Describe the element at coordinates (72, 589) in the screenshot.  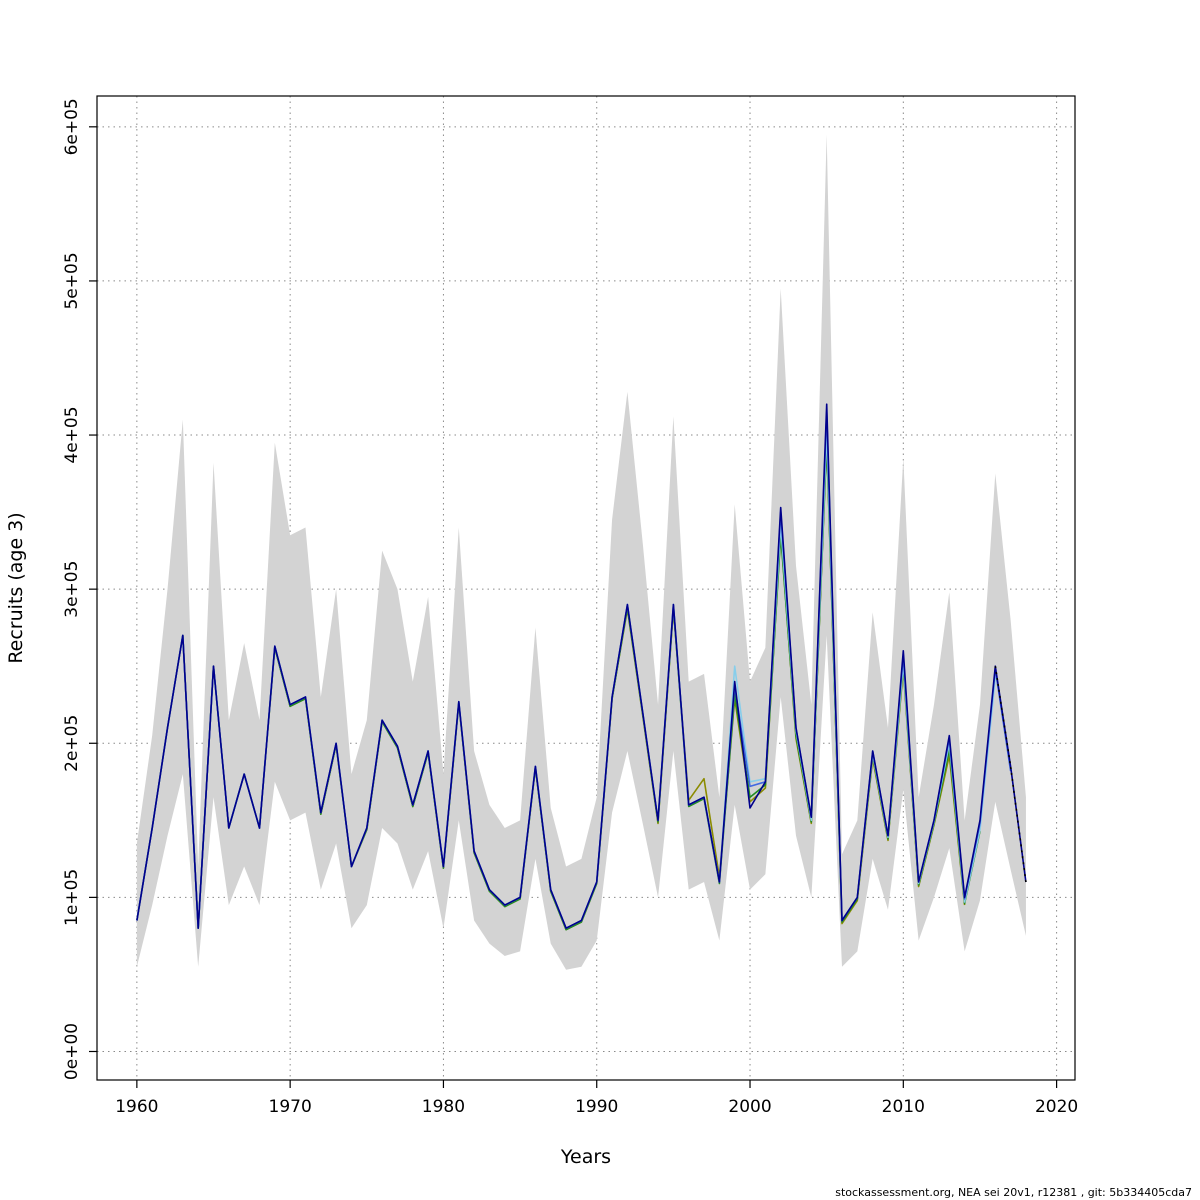
I see `y-tick-label: 3e+05` at that location.